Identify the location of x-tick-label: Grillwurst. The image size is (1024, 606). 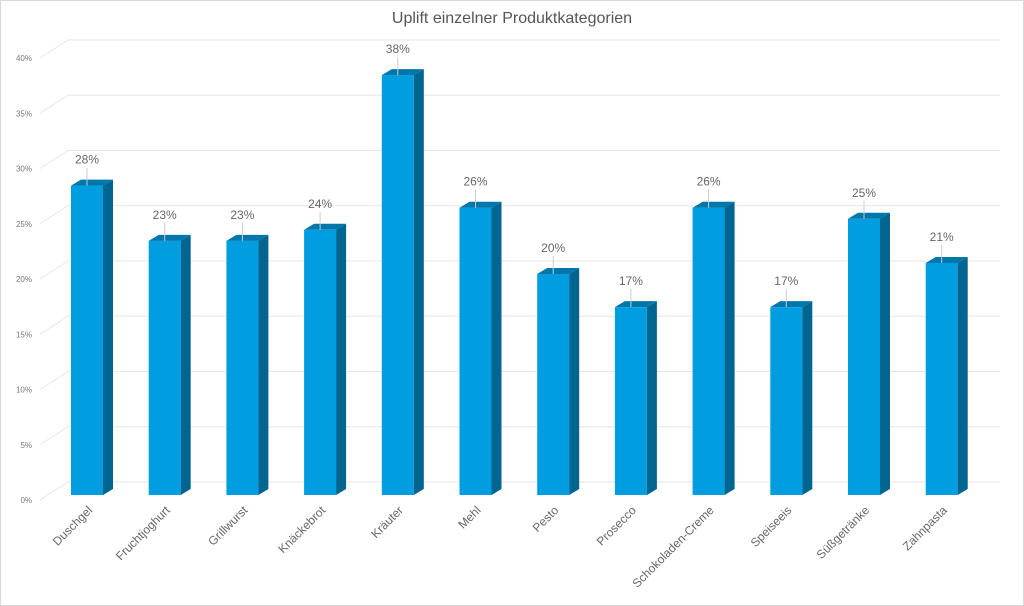
(228, 526).